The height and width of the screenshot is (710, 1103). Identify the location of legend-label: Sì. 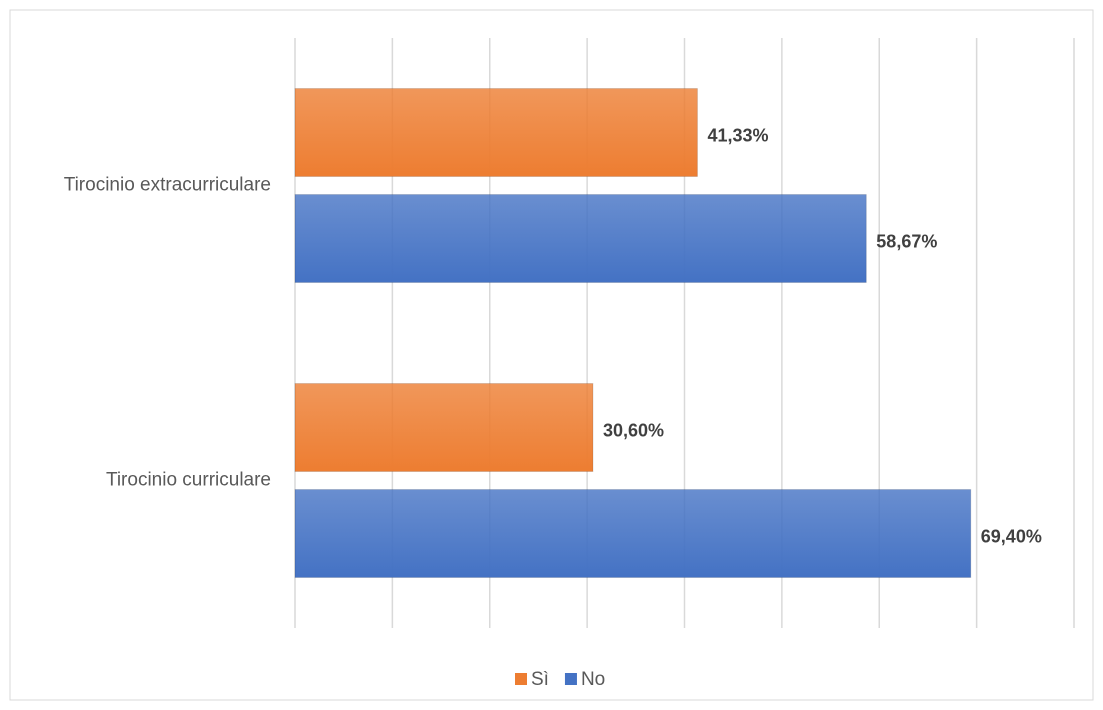
(540, 679).